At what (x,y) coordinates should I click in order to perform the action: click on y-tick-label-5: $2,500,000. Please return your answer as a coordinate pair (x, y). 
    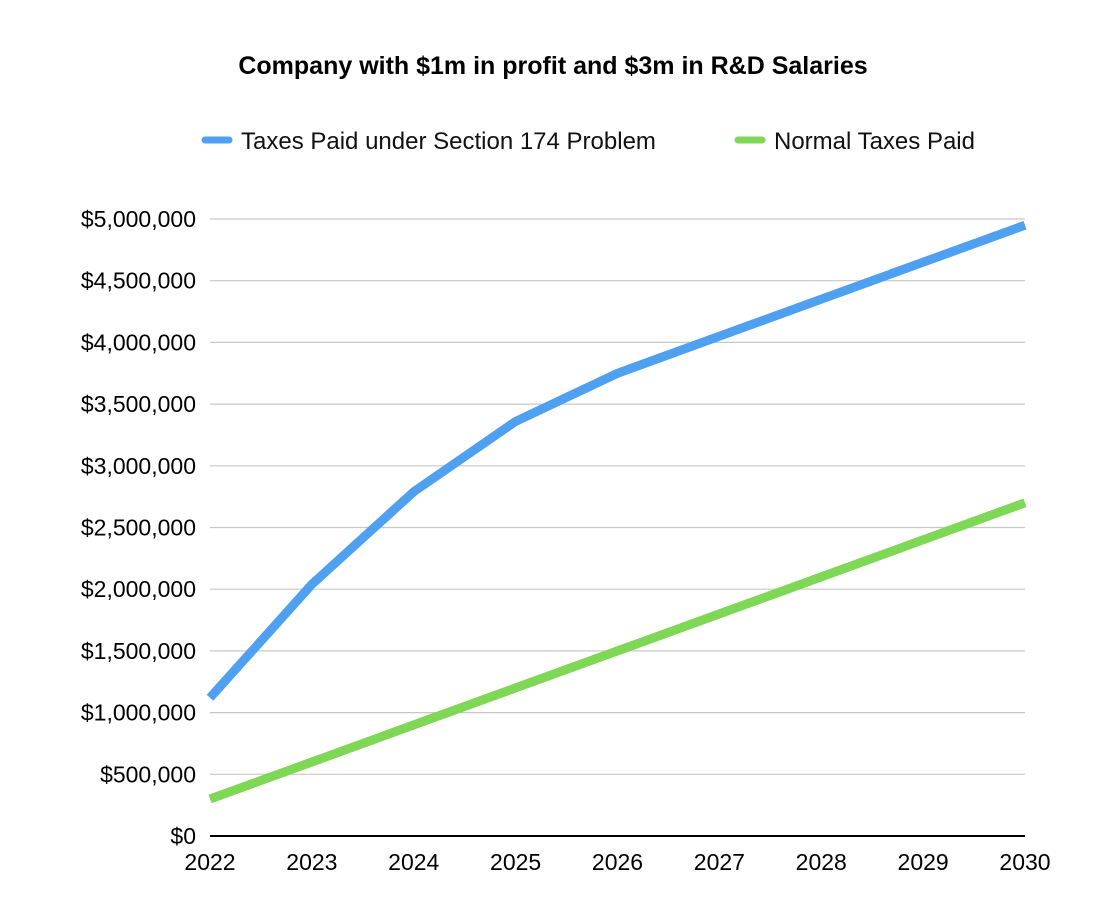
    Looking at the image, I should click on (138, 528).